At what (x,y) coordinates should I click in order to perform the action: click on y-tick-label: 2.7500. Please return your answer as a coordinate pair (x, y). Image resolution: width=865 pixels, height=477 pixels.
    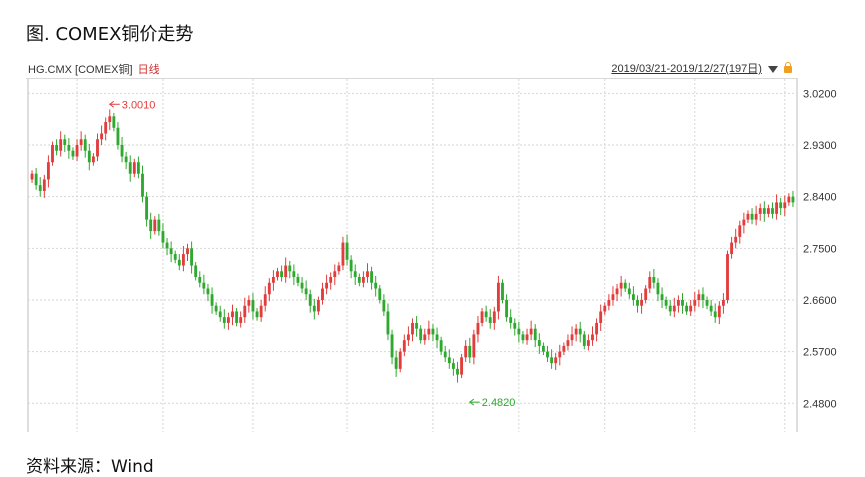
    Looking at the image, I should click on (820, 249).